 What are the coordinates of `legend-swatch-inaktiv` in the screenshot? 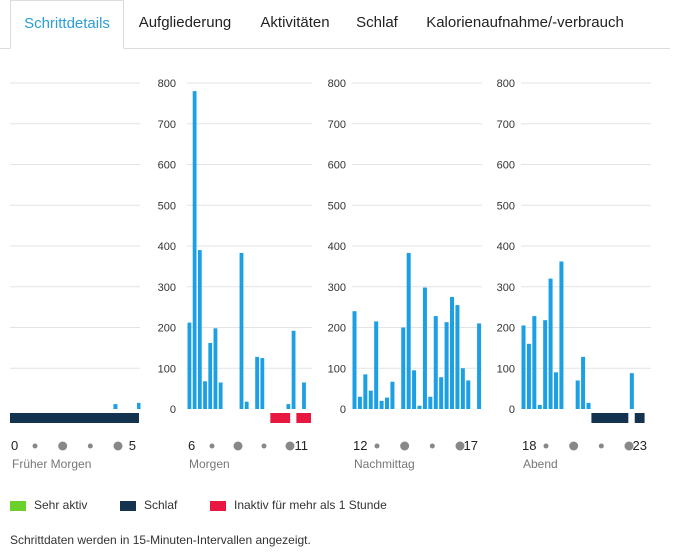 It's located at (218, 506).